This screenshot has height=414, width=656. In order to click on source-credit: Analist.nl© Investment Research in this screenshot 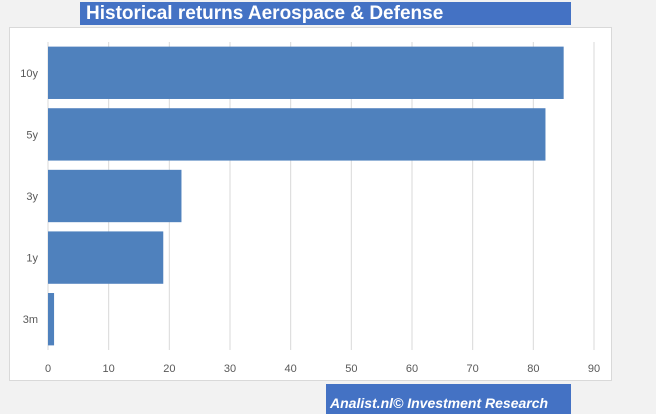, I will do `click(448, 399)`.